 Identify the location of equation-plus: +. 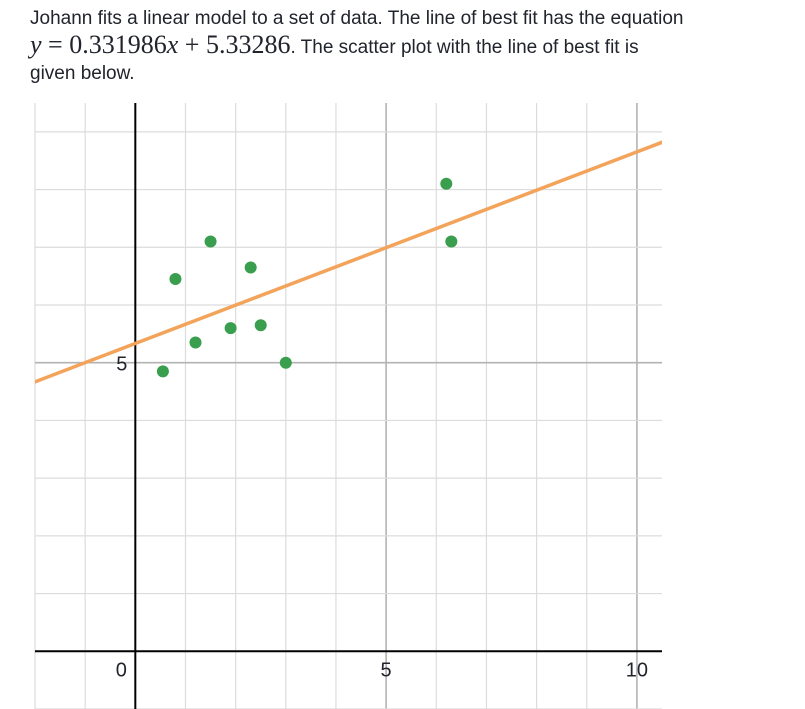
(192, 44).